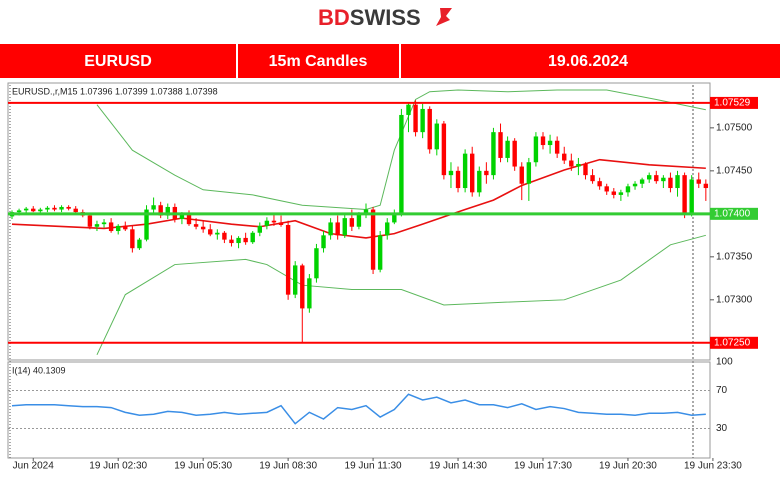 The width and height of the screenshot is (780, 488). What do you see at coordinates (118, 61) in the screenshot?
I see `symbol: EURUSD` at bounding box center [118, 61].